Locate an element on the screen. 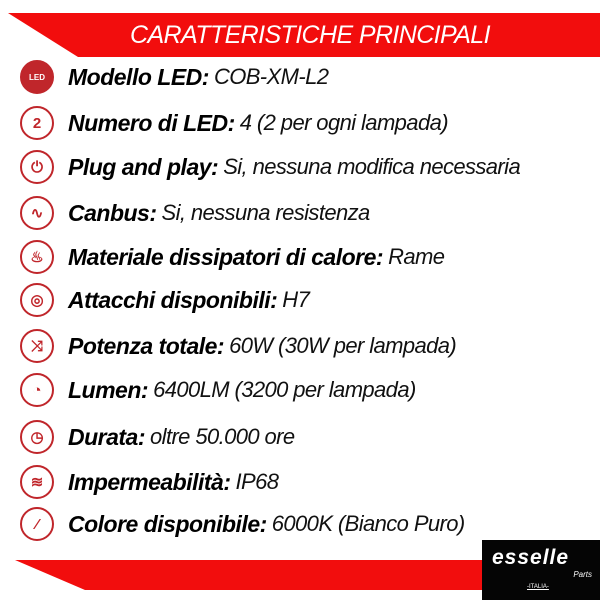 The width and height of the screenshot is (600, 600). spec-row: ⤨ Potenza totale: 60W (30W per lampada) is located at coordinates (238, 346).